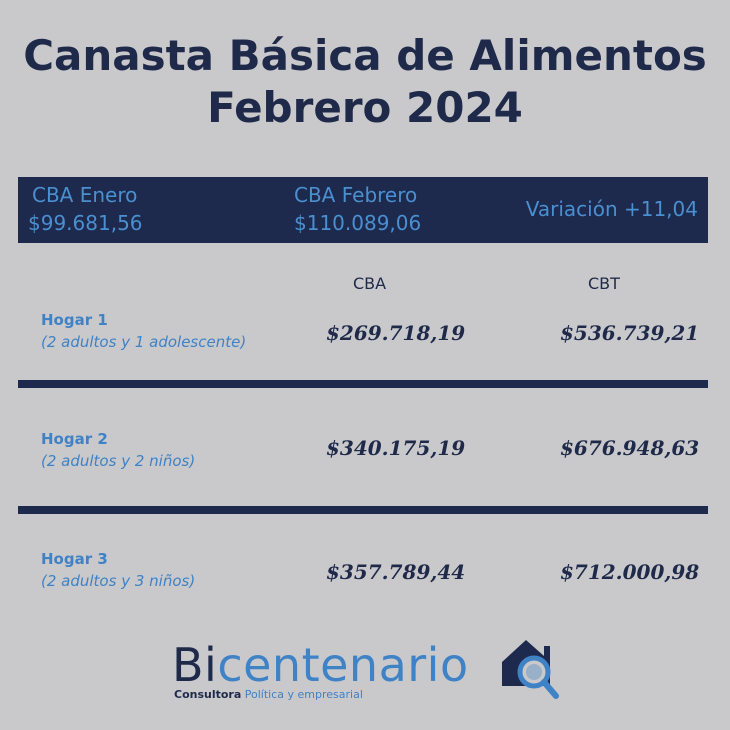 The width and height of the screenshot is (730, 730). I want to click on row-value-cbt: $676.948,63, so click(630, 448).